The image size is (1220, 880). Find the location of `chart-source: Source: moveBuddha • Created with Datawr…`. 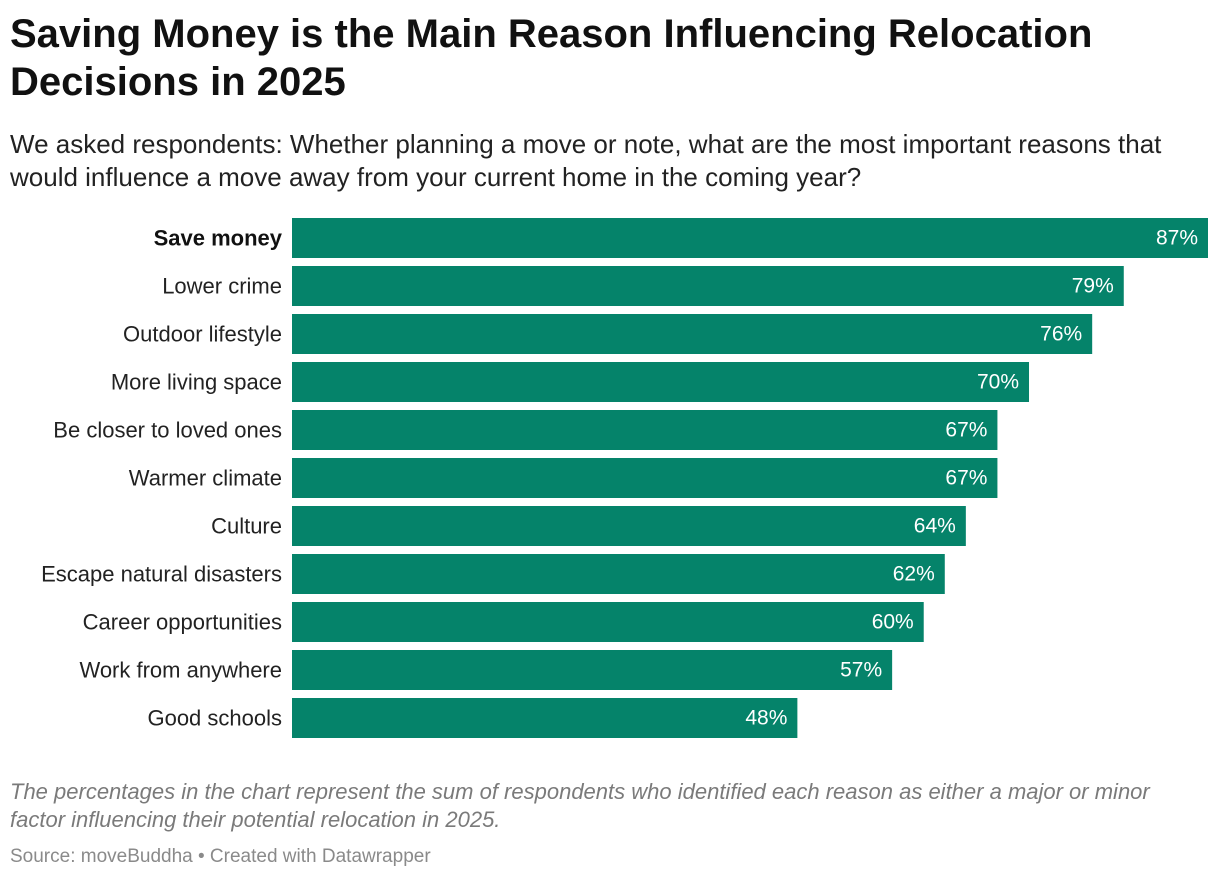

chart-source: Source: moveBuddha • Created with Datawr… is located at coordinates (220, 856).